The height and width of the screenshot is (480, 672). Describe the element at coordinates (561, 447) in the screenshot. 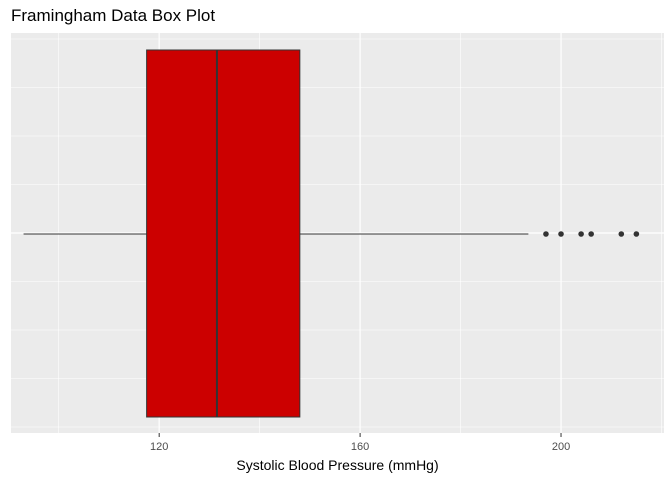

I see `x-tick-label: 200` at that location.